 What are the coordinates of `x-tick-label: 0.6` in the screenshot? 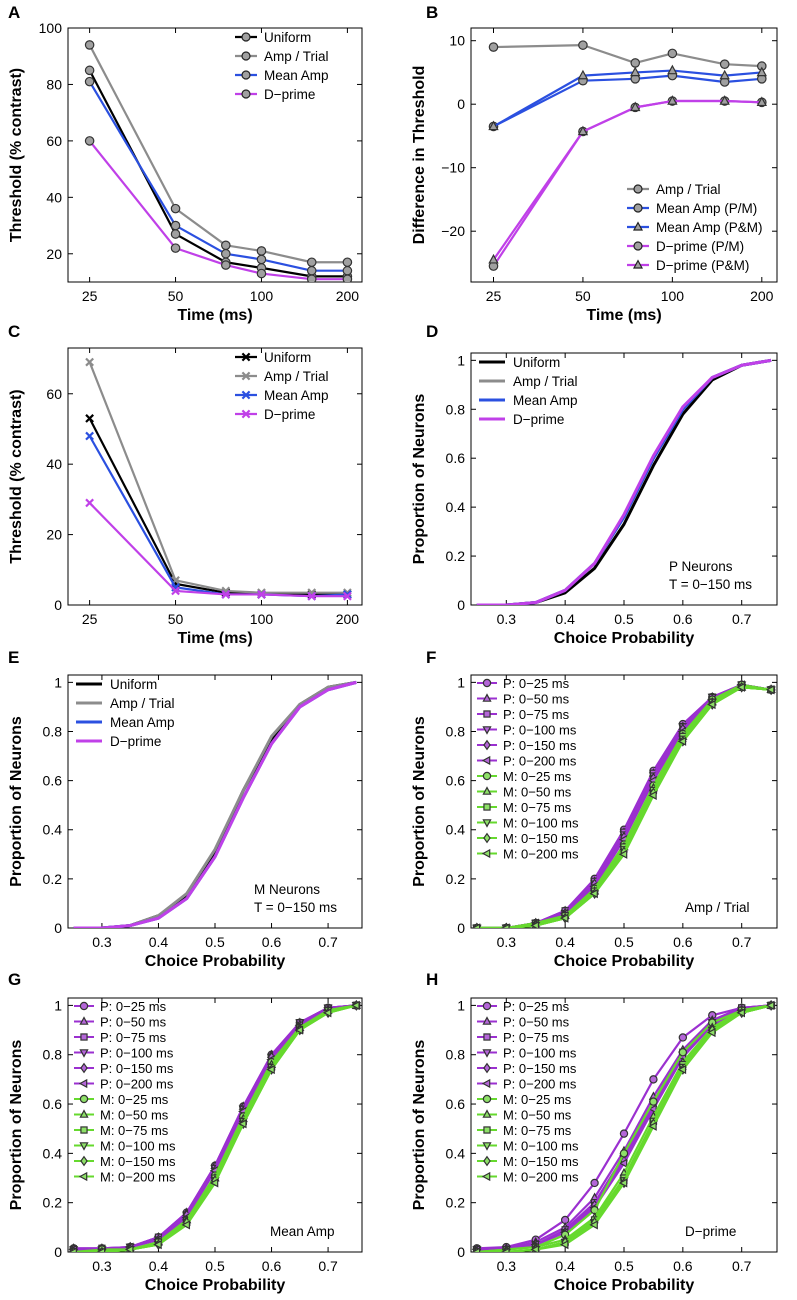 It's located at (683, 1266).